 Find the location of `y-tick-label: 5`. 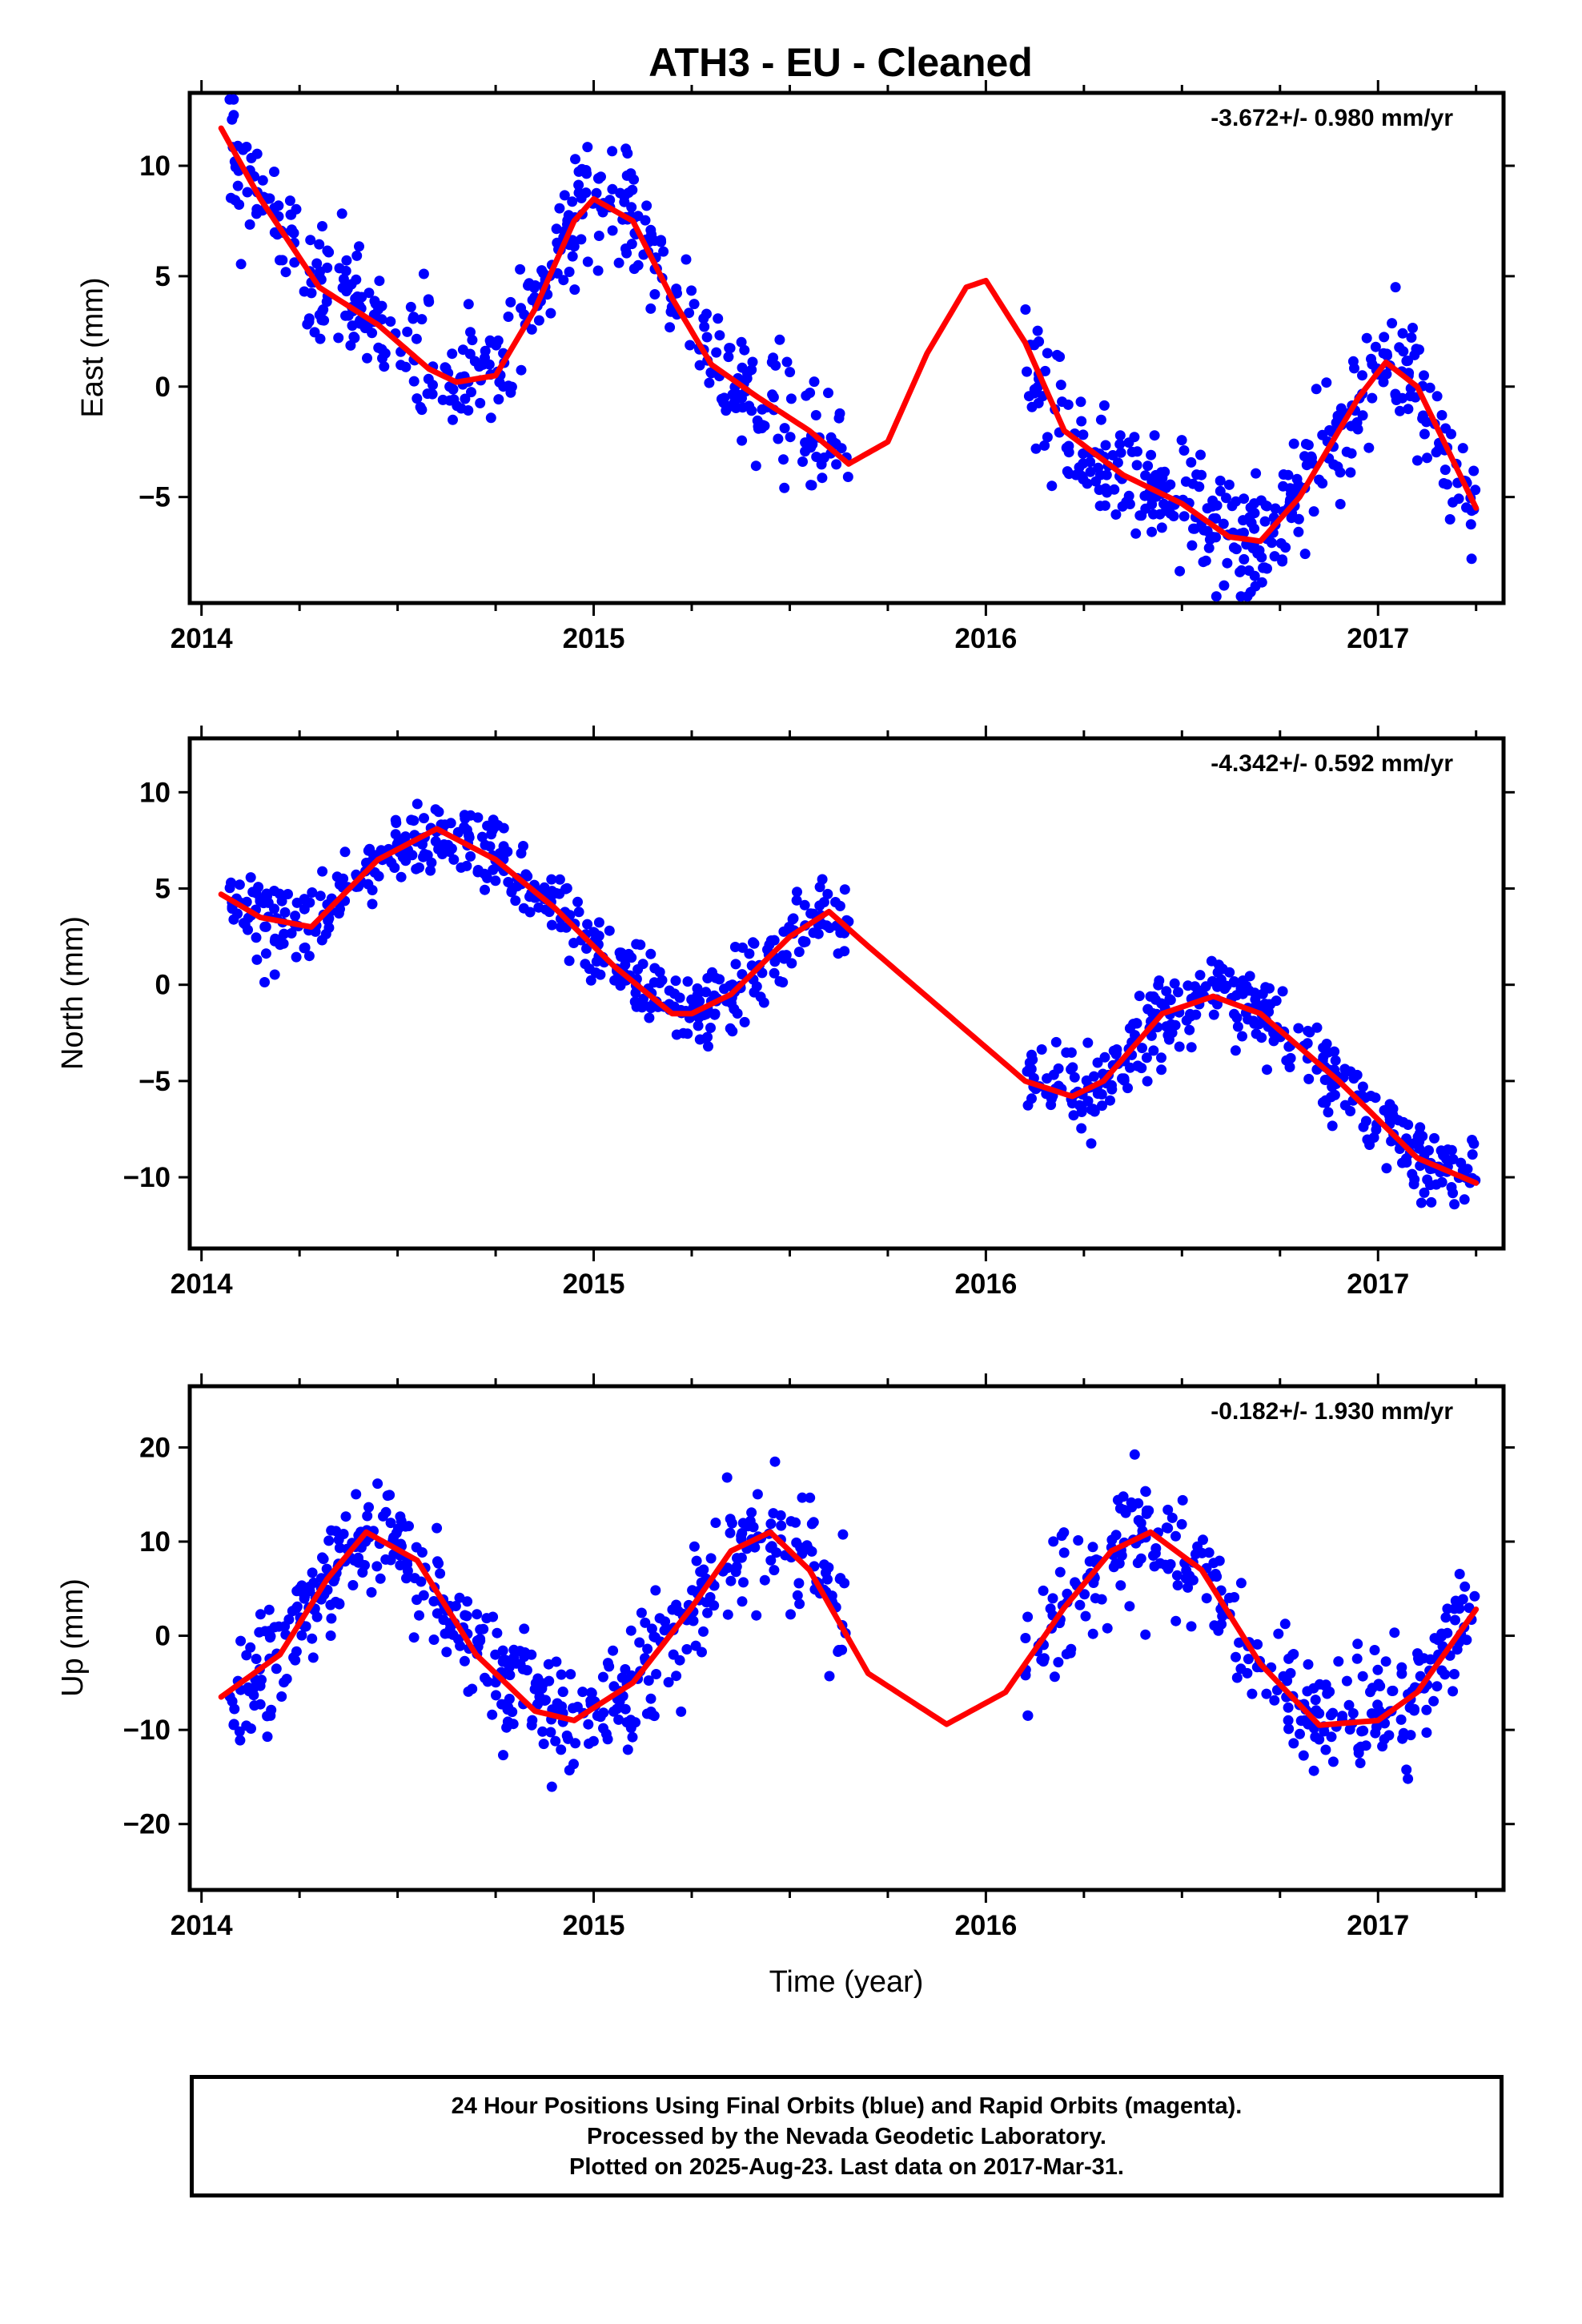

y-tick-label: 5 is located at coordinates (163, 888).